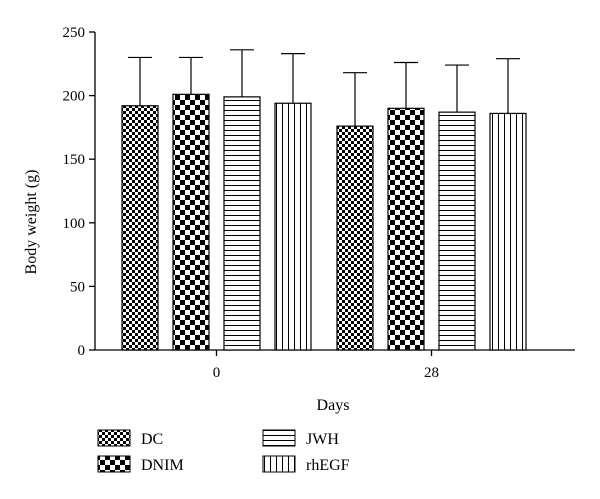 This screenshot has width=600, height=499. Describe the element at coordinates (77, 287) in the screenshot. I see `y-tick-label: 50` at that location.